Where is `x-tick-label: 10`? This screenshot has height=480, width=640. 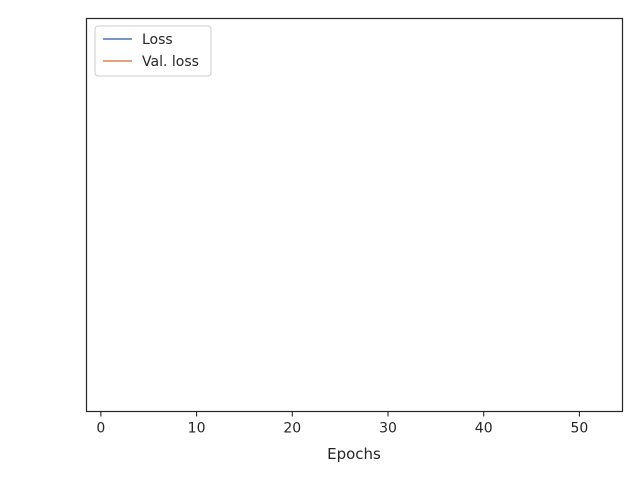
x-tick-label: 10 is located at coordinates (197, 429).